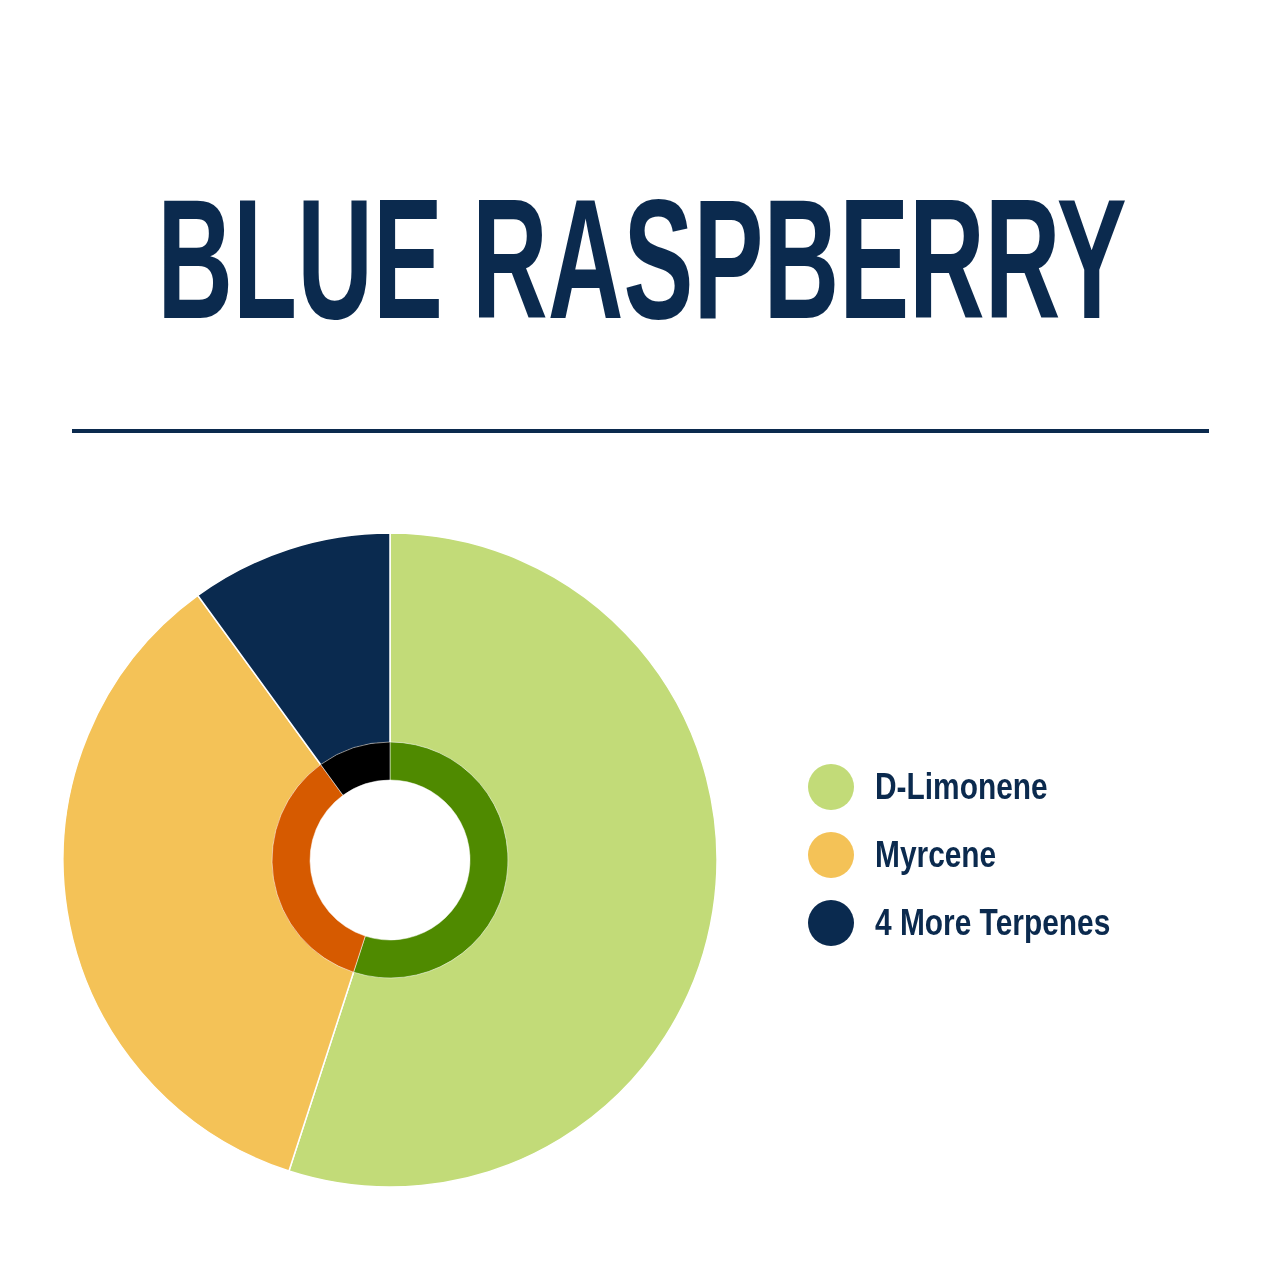 This screenshot has width=1280, height=1280. What do you see at coordinates (642, 259) in the screenshot?
I see `chart-title: BLUE RASPBERRY` at bounding box center [642, 259].